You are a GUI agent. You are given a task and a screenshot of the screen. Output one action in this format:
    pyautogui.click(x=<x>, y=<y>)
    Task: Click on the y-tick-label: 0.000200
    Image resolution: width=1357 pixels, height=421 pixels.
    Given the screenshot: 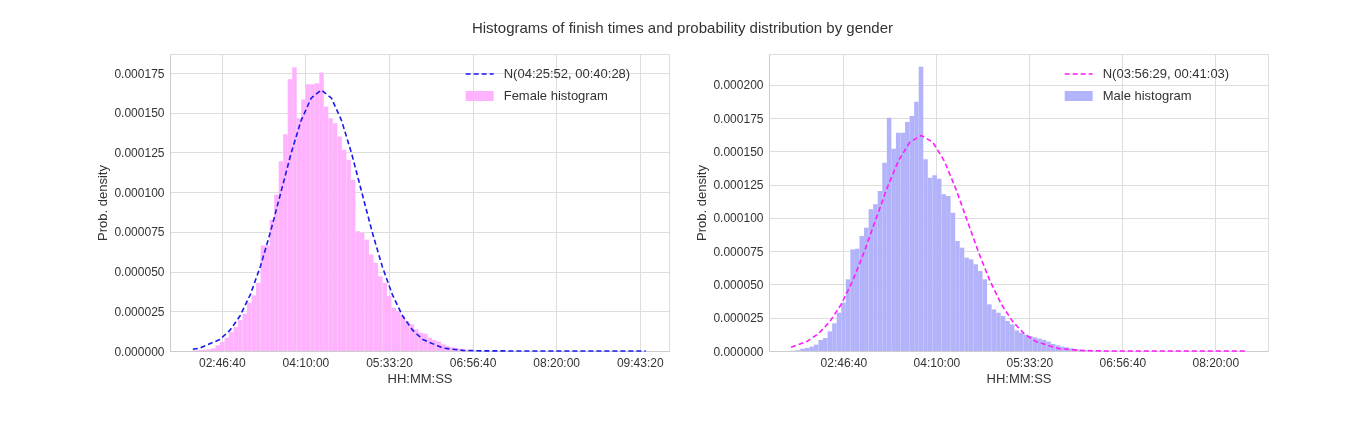 What is the action you would take?
    pyautogui.click(x=738, y=85)
    